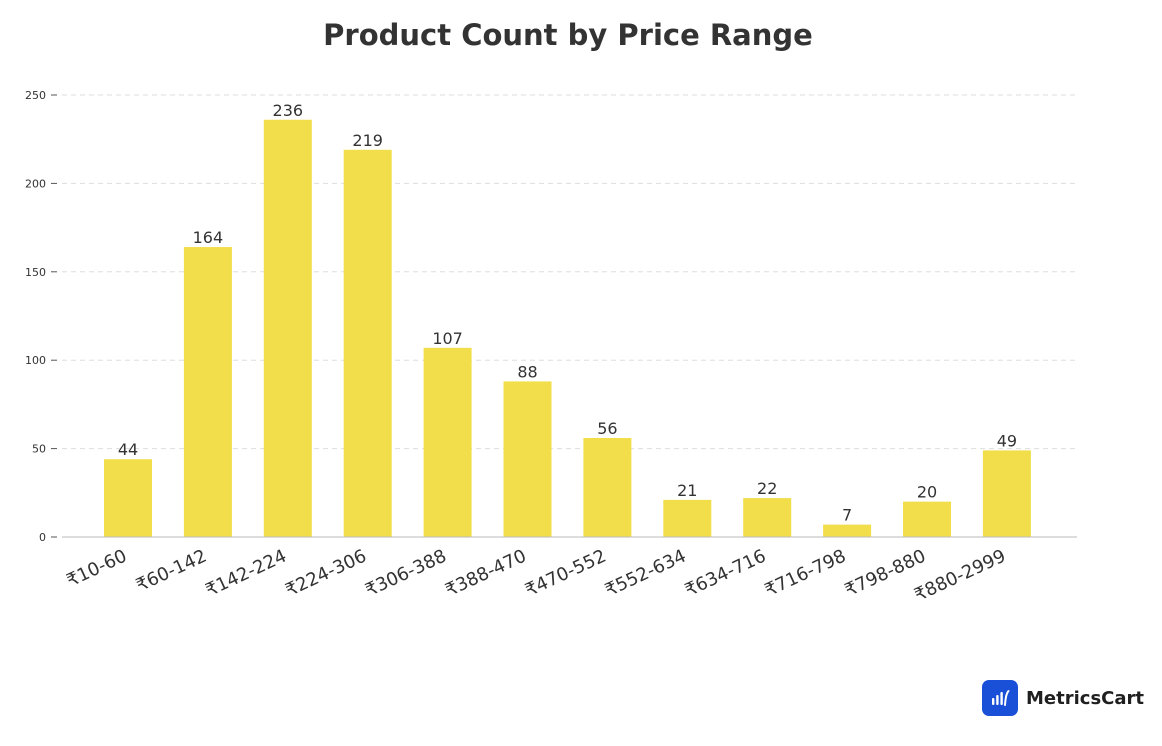 The height and width of the screenshot is (746, 1162). I want to click on y-tick-label: 100, so click(35, 360).